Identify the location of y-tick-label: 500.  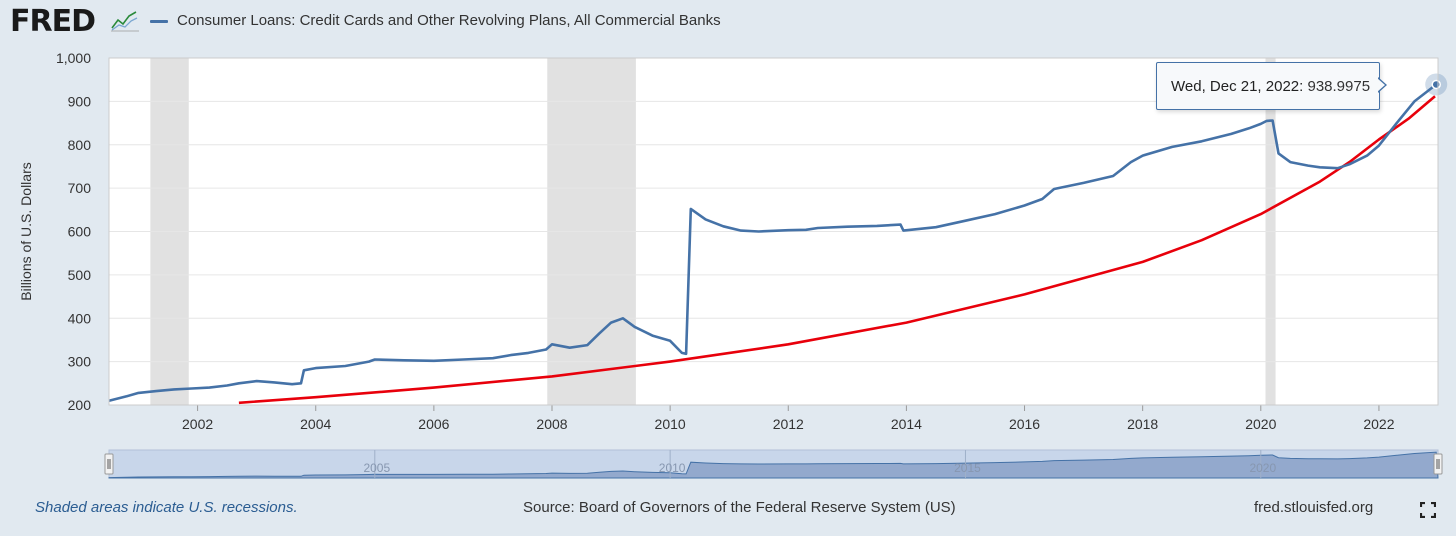
(80, 275).